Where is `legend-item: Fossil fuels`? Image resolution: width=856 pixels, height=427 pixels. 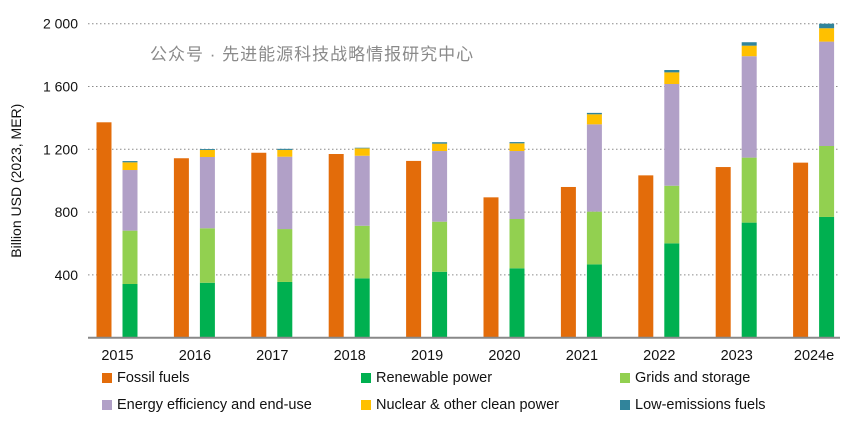 legend-item: Fossil fuels is located at coordinates (146, 378).